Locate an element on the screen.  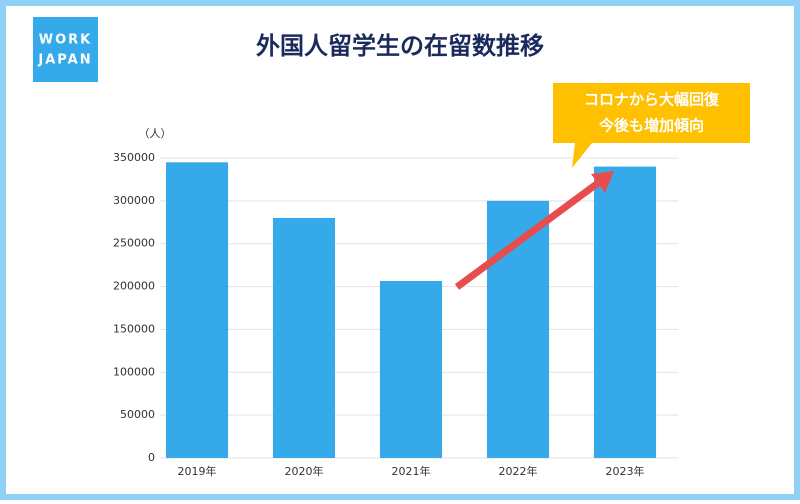
x-tick-label: 2020年 is located at coordinates (304, 471).